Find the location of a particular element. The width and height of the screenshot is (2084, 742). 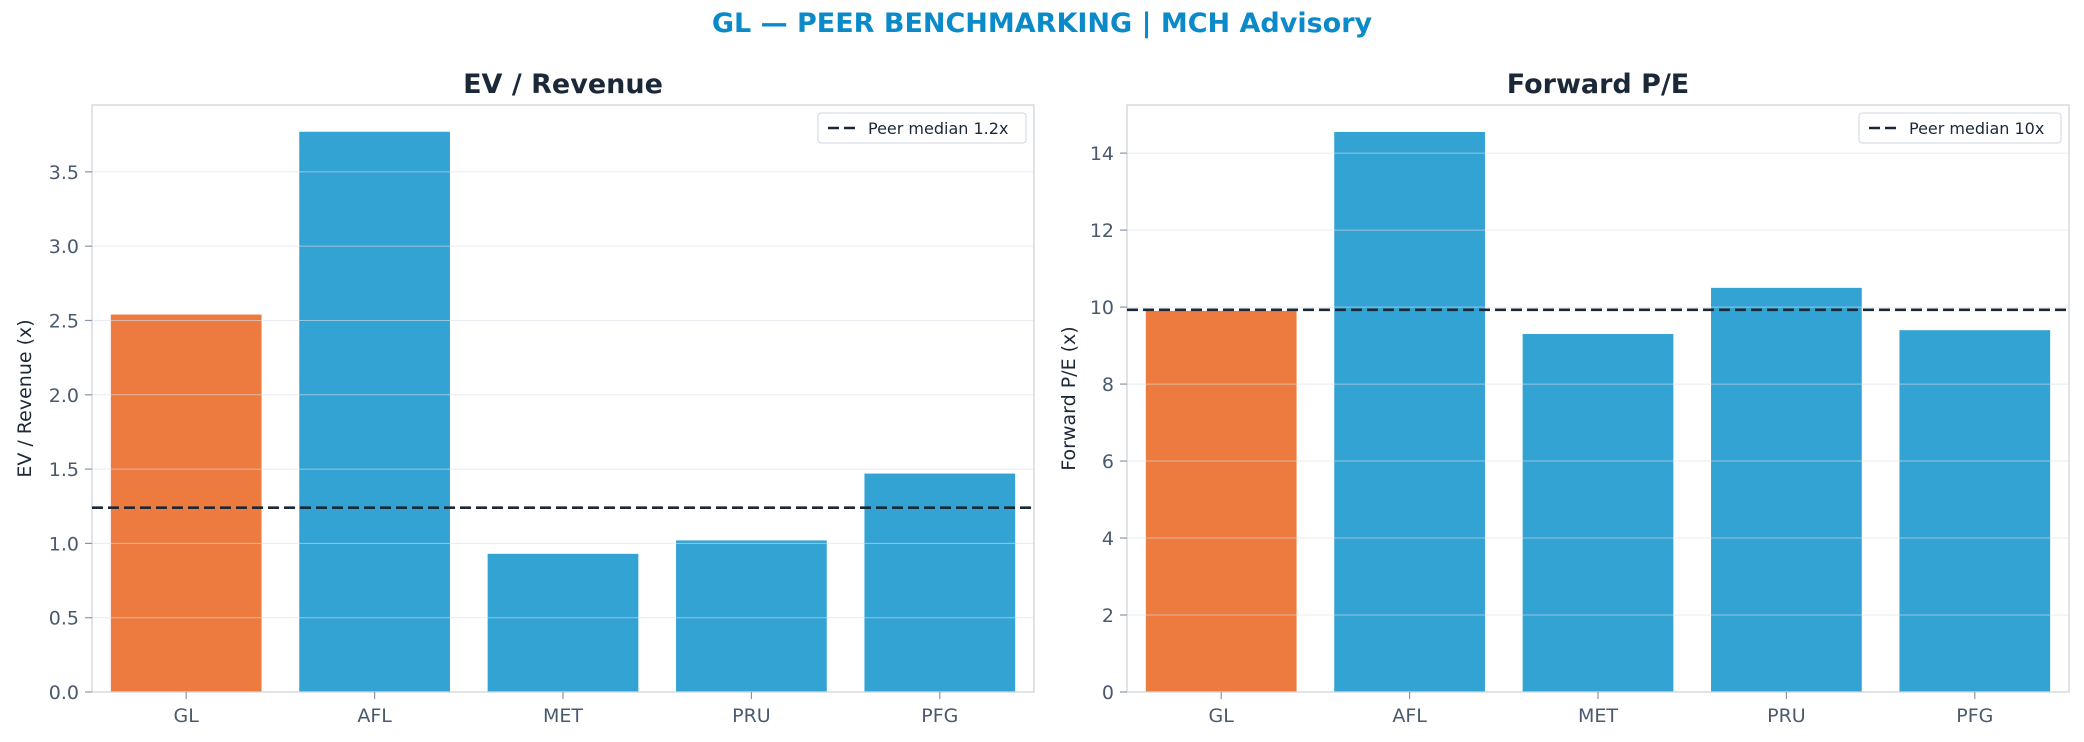

chart2-ytick-label: 12 is located at coordinates (1102, 231).